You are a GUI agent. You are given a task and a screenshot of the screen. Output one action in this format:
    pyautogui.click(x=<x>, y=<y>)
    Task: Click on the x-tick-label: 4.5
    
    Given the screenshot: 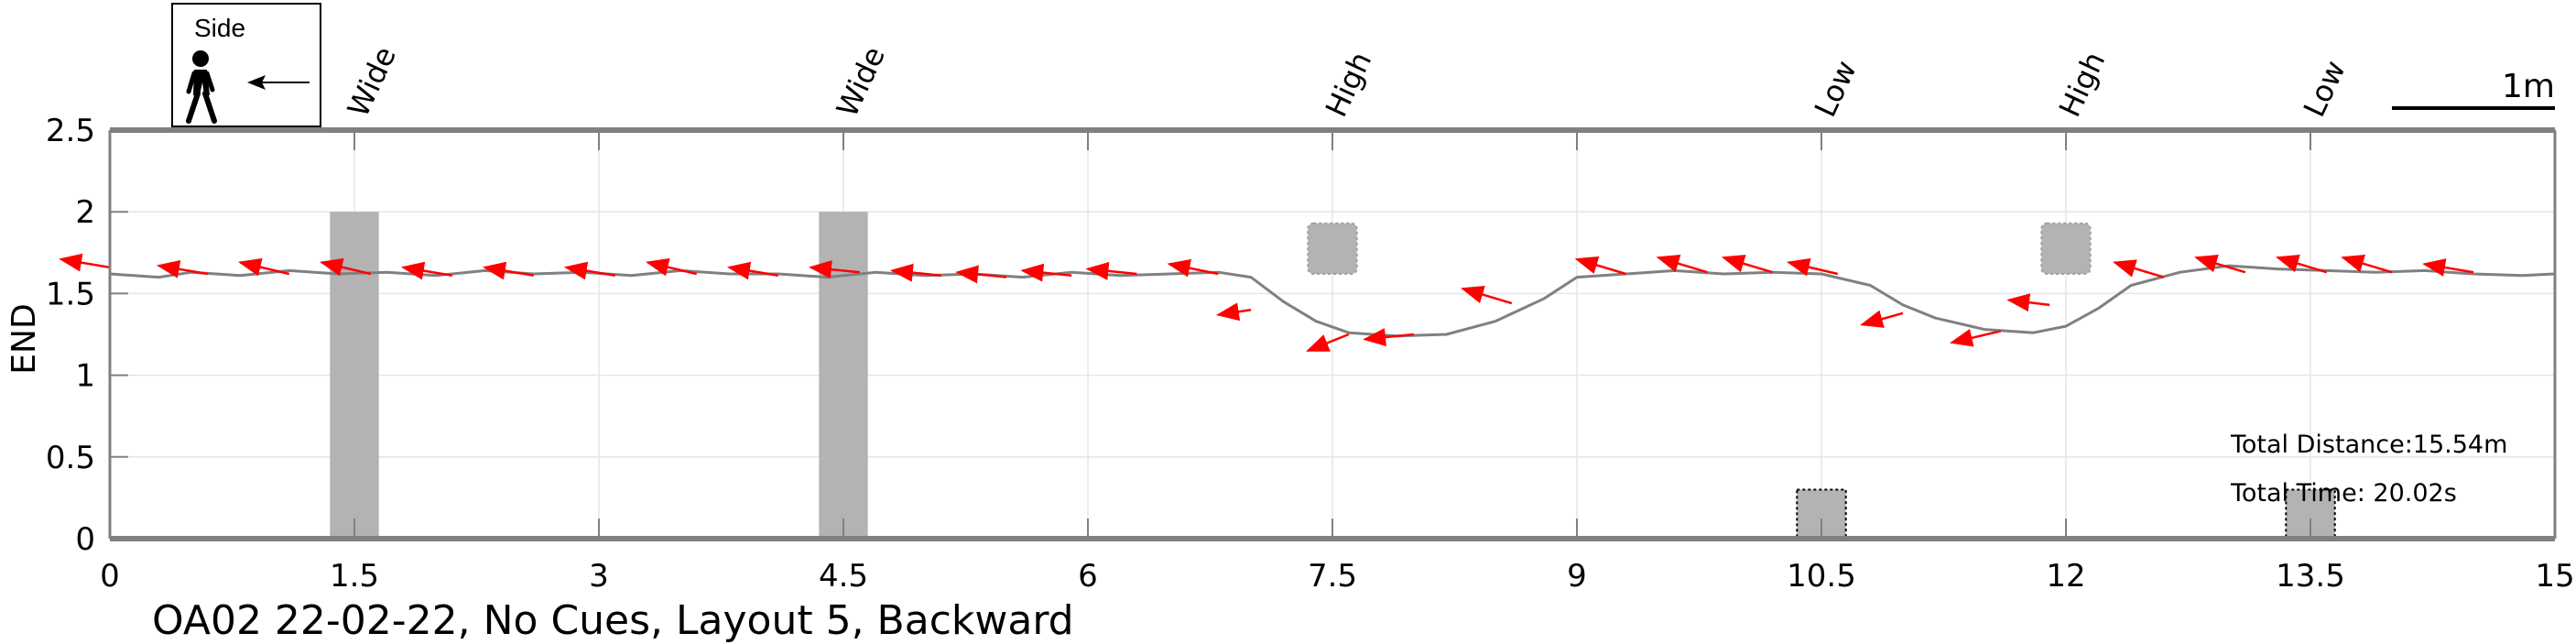 What is the action you would take?
    pyautogui.click(x=843, y=577)
    